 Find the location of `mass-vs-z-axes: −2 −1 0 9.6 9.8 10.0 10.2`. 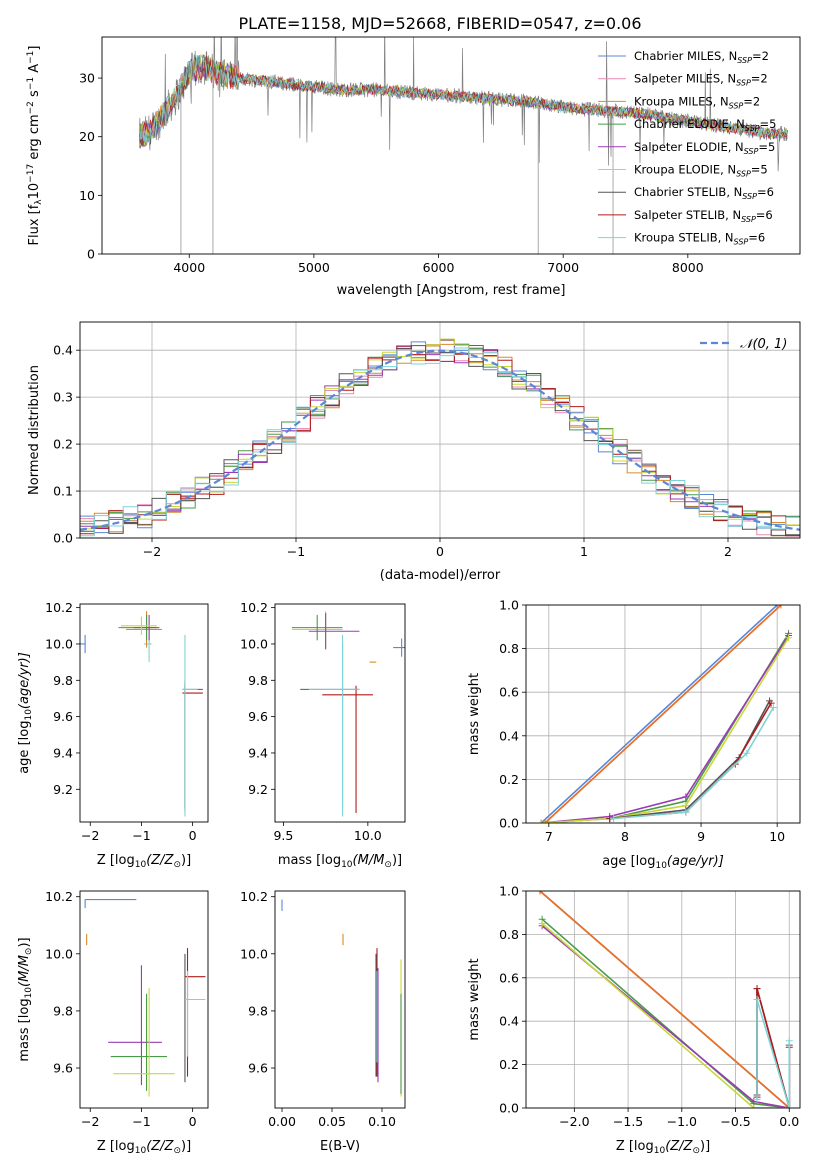

mass-vs-z-axes: −2 −1 0 9.6 9.8 10.0 10.2 is located at coordinates (121, 1009).